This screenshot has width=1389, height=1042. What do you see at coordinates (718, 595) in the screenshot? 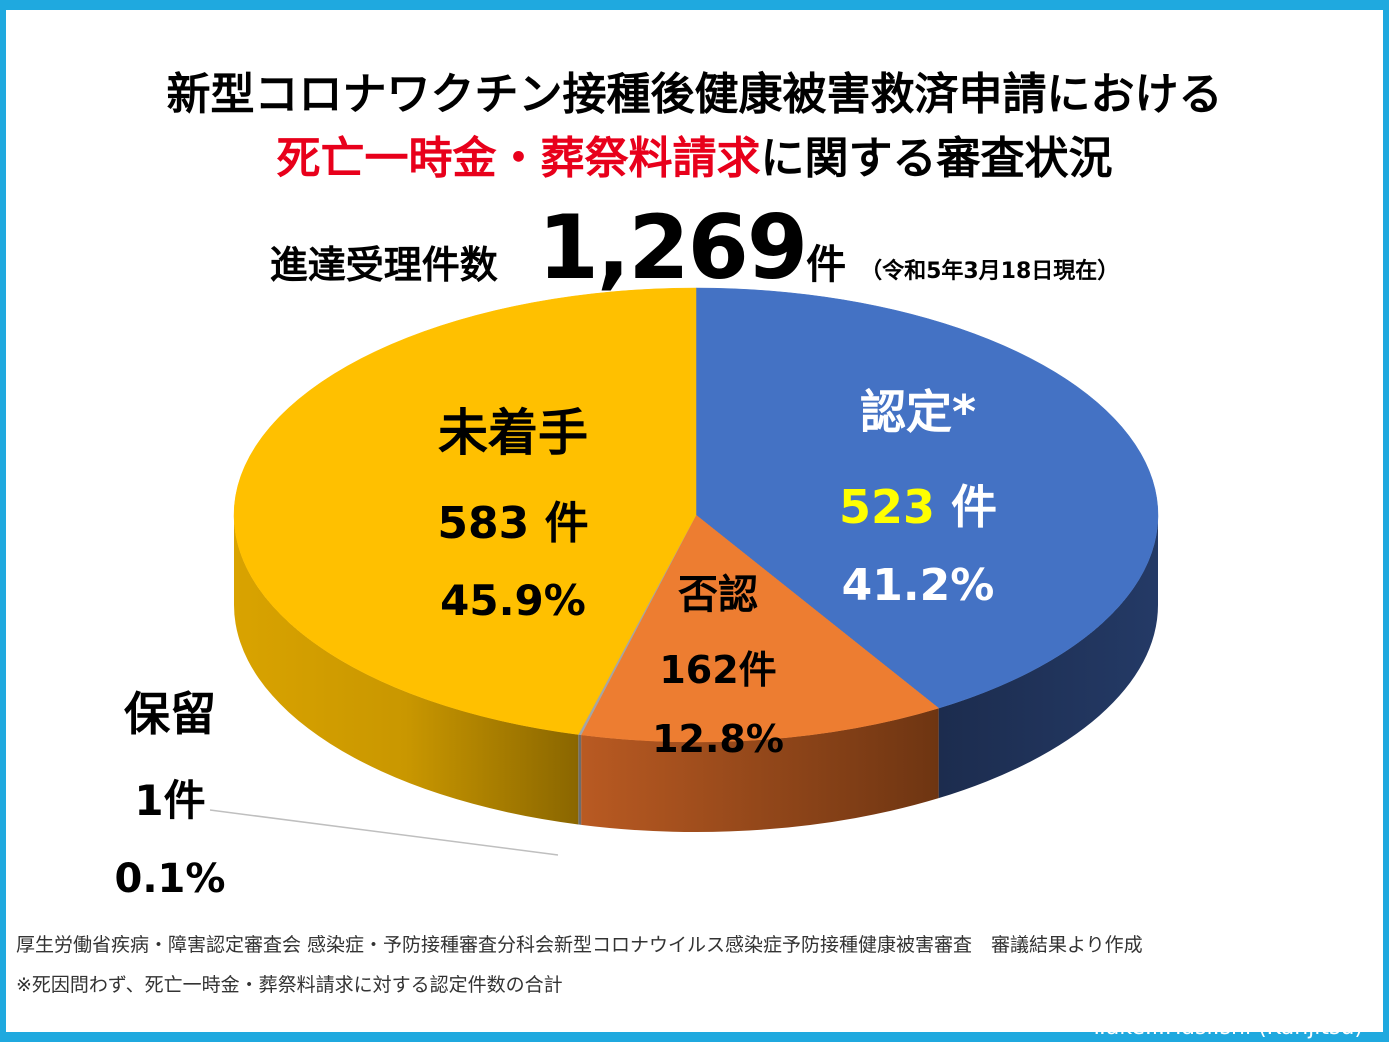
I see `slice-label-denied: 否認` at bounding box center [718, 595].